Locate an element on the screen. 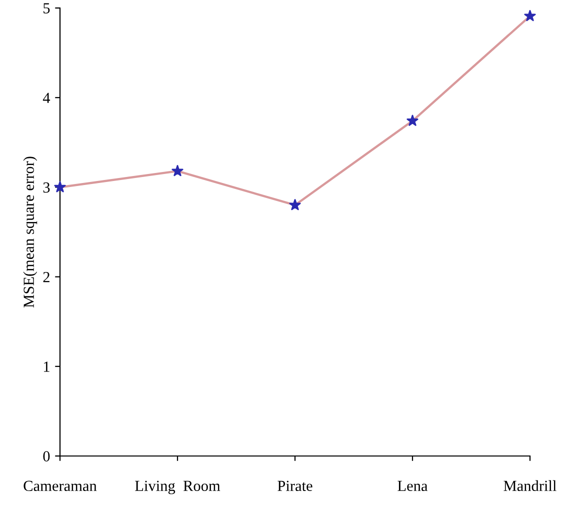 This screenshot has height=512, width=565. x-tick-label: Living Room is located at coordinates (177, 487).